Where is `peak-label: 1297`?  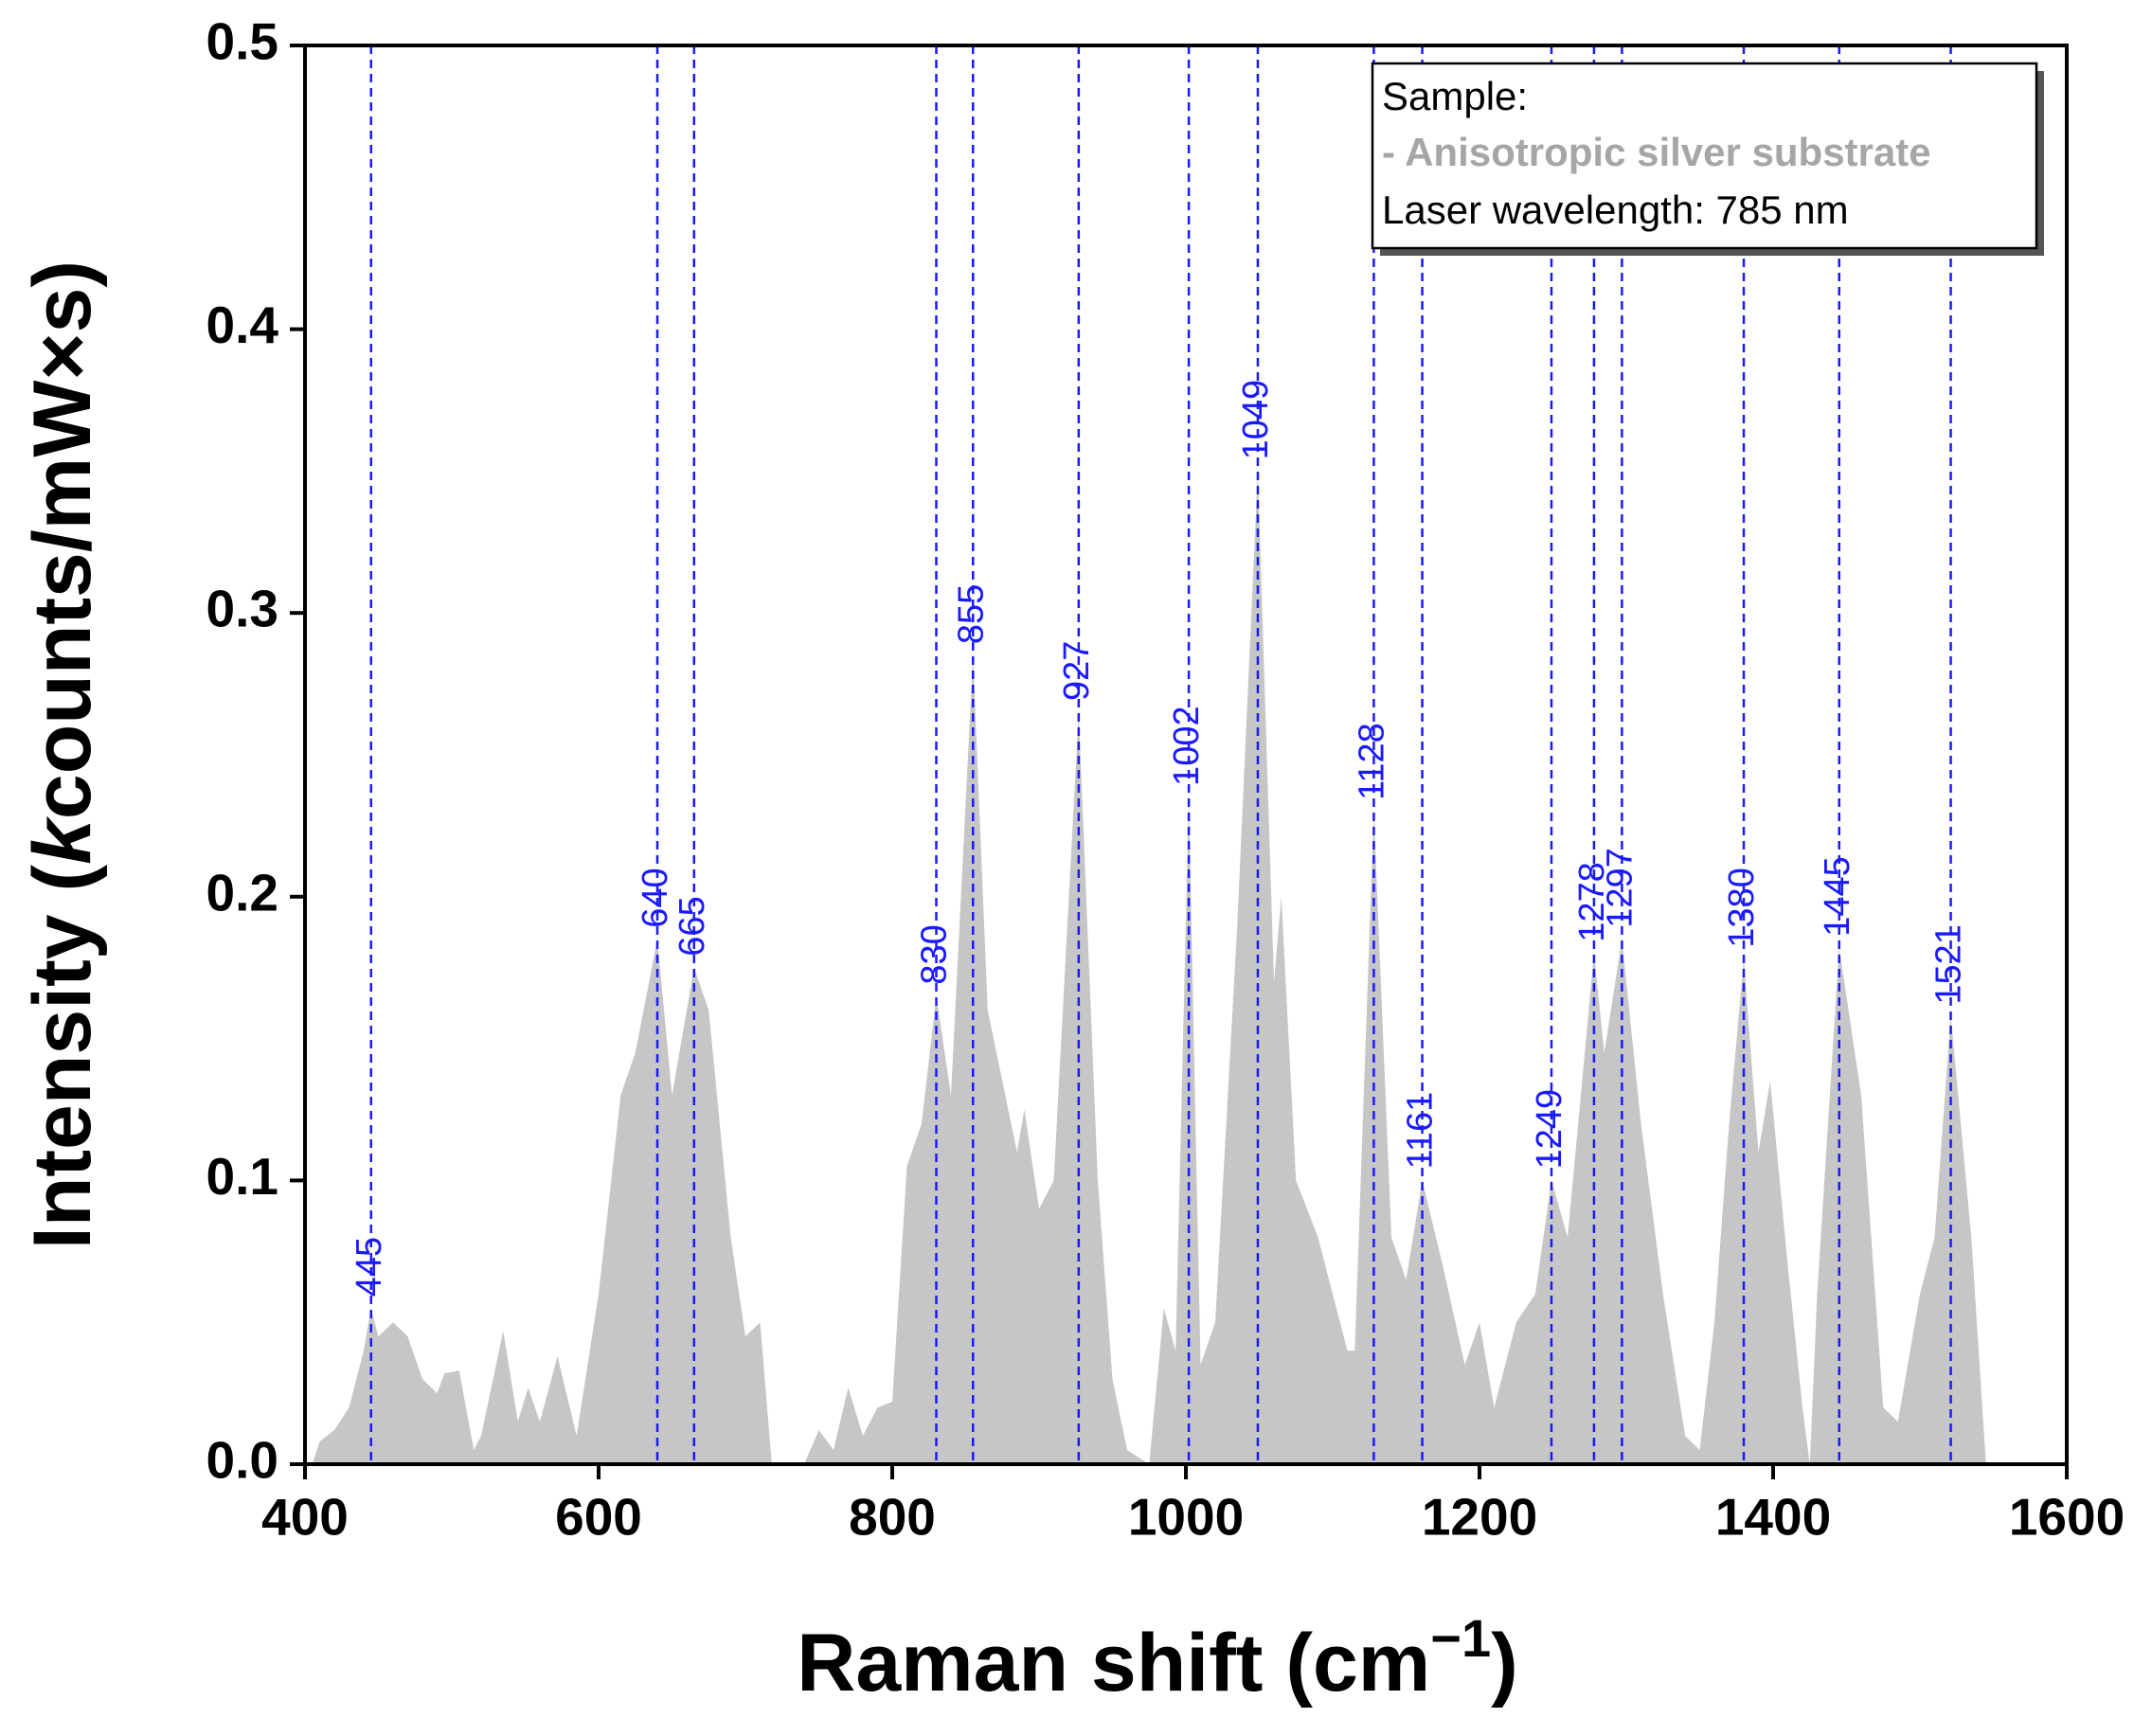 peak-label: 1297 is located at coordinates (1620, 888).